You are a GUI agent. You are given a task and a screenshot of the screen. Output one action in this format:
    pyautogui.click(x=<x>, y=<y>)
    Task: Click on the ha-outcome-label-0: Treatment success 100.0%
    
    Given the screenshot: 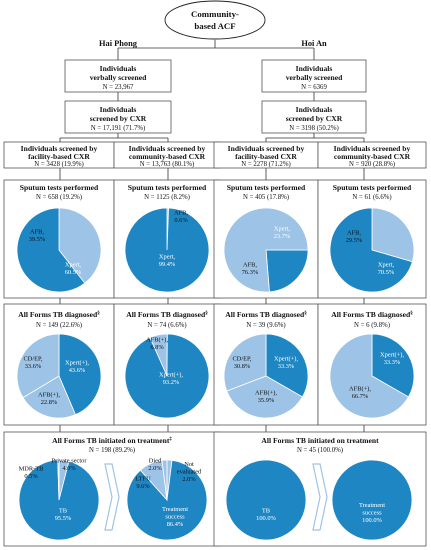 What is the action you would take?
    pyautogui.click(x=372, y=513)
    